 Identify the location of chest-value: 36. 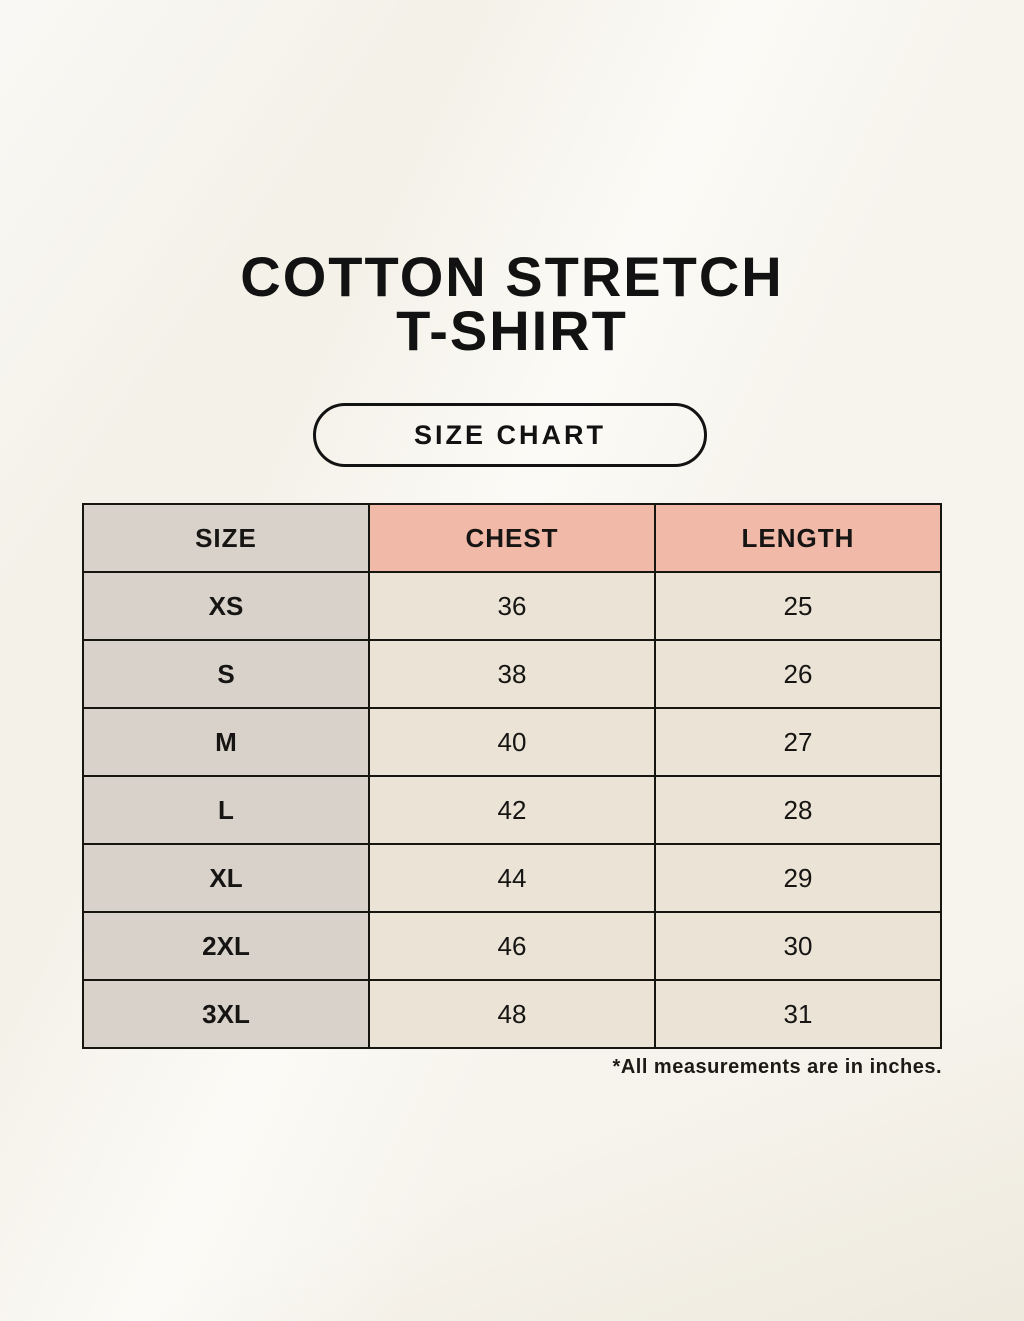
(512, 606).